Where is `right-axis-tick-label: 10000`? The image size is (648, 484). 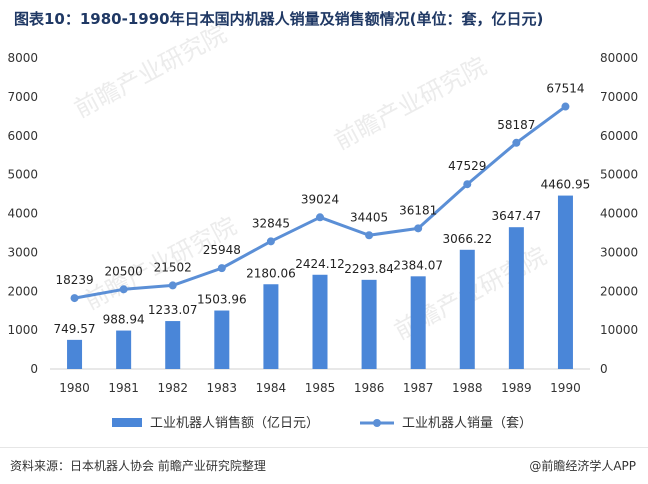 right-axis-tick-label: 10000 is located at coordinates (619, 330).